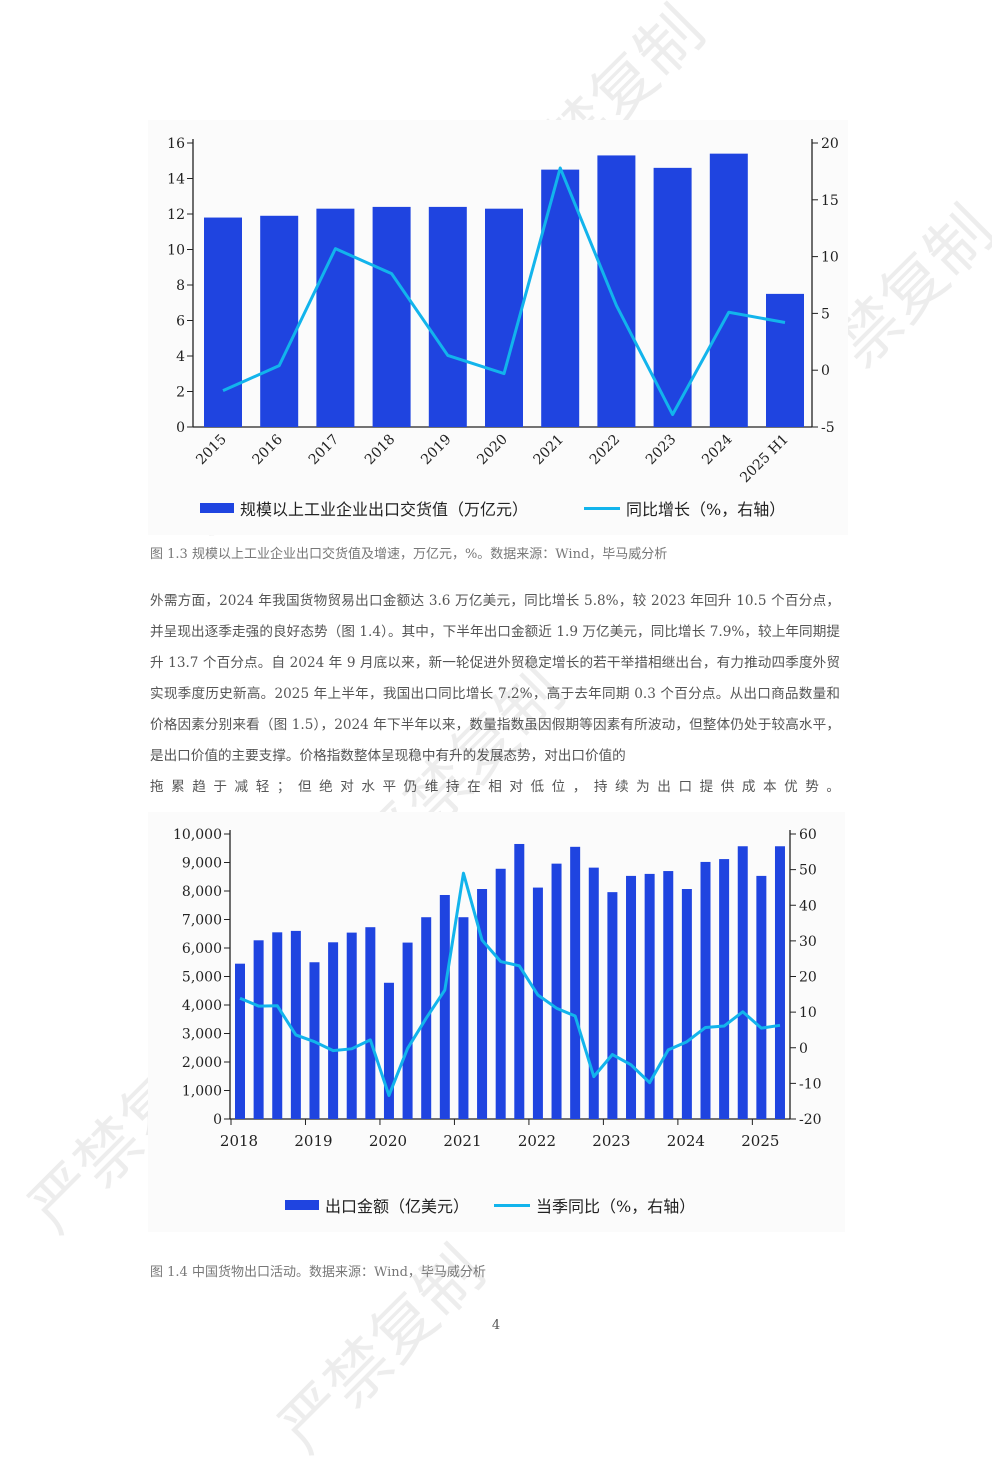  I want to click on bar-2018Q1, so click(240, 1041).